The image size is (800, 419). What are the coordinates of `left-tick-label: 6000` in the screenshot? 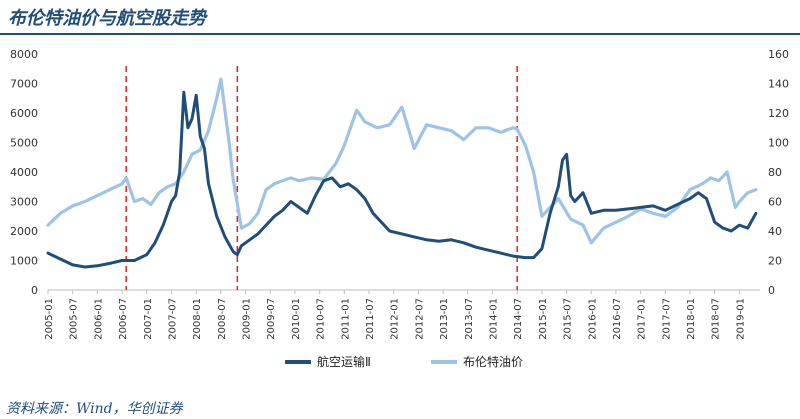 It's located at (24, 113).